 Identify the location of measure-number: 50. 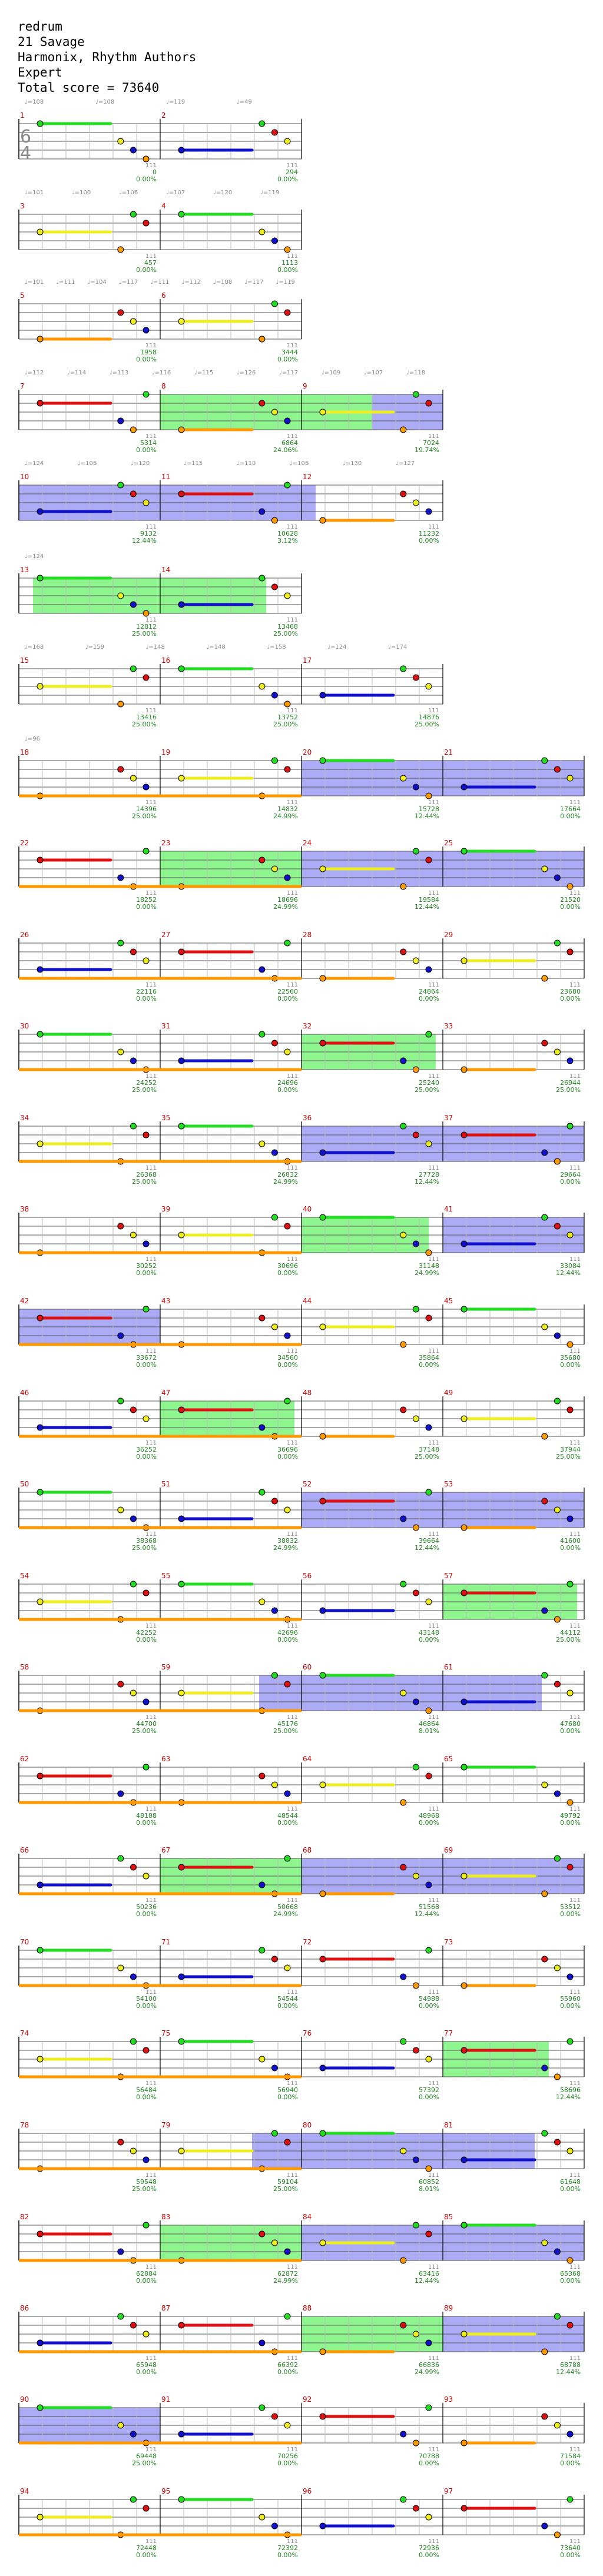
(24, 1484).